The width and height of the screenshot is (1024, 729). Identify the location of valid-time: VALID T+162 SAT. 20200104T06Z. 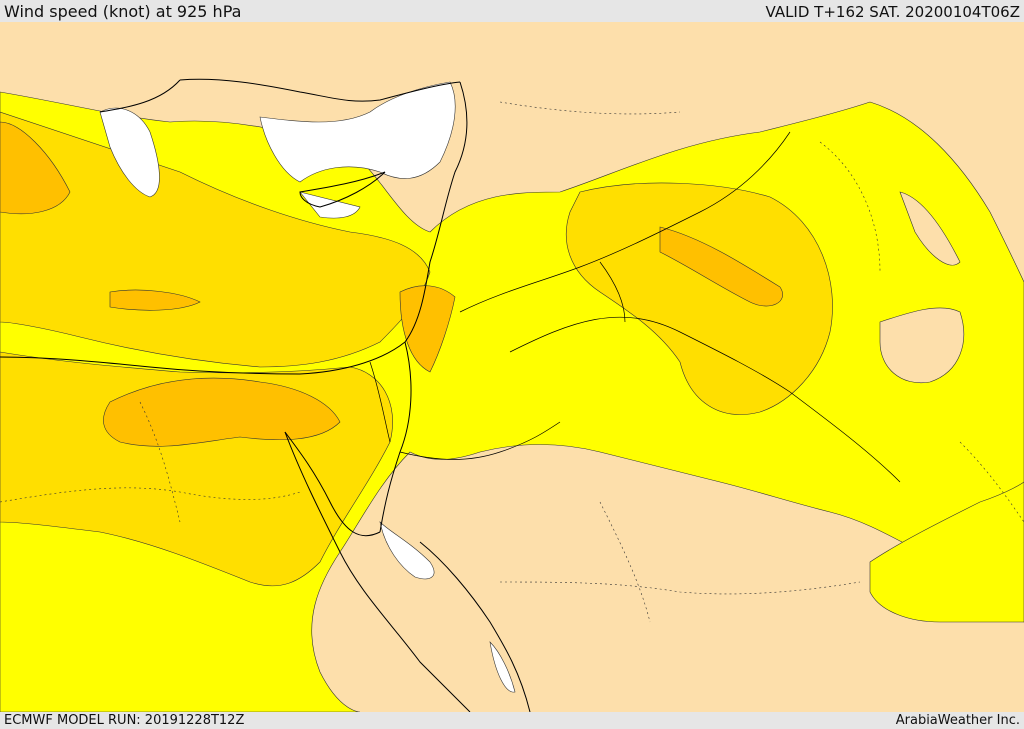
(892, 12).